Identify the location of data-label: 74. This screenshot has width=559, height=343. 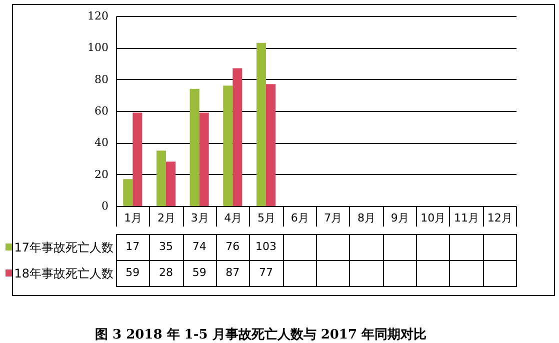
(199, 246).